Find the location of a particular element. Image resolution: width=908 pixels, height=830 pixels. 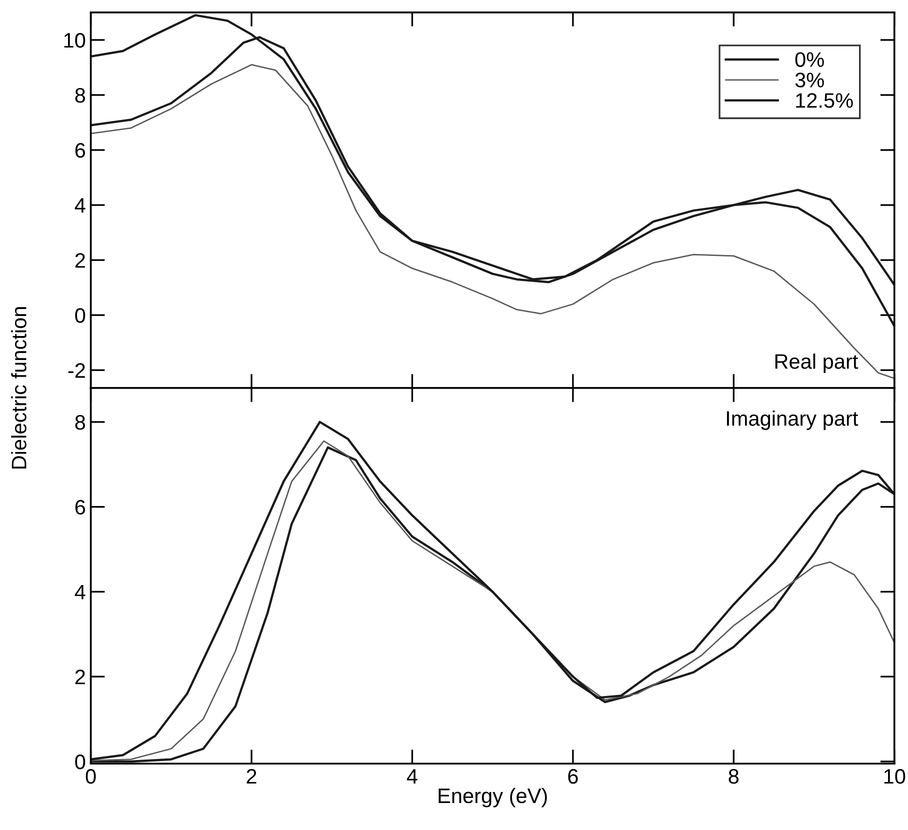

x-axis-title: Energy (eV) is located at coordinates (492, 798).